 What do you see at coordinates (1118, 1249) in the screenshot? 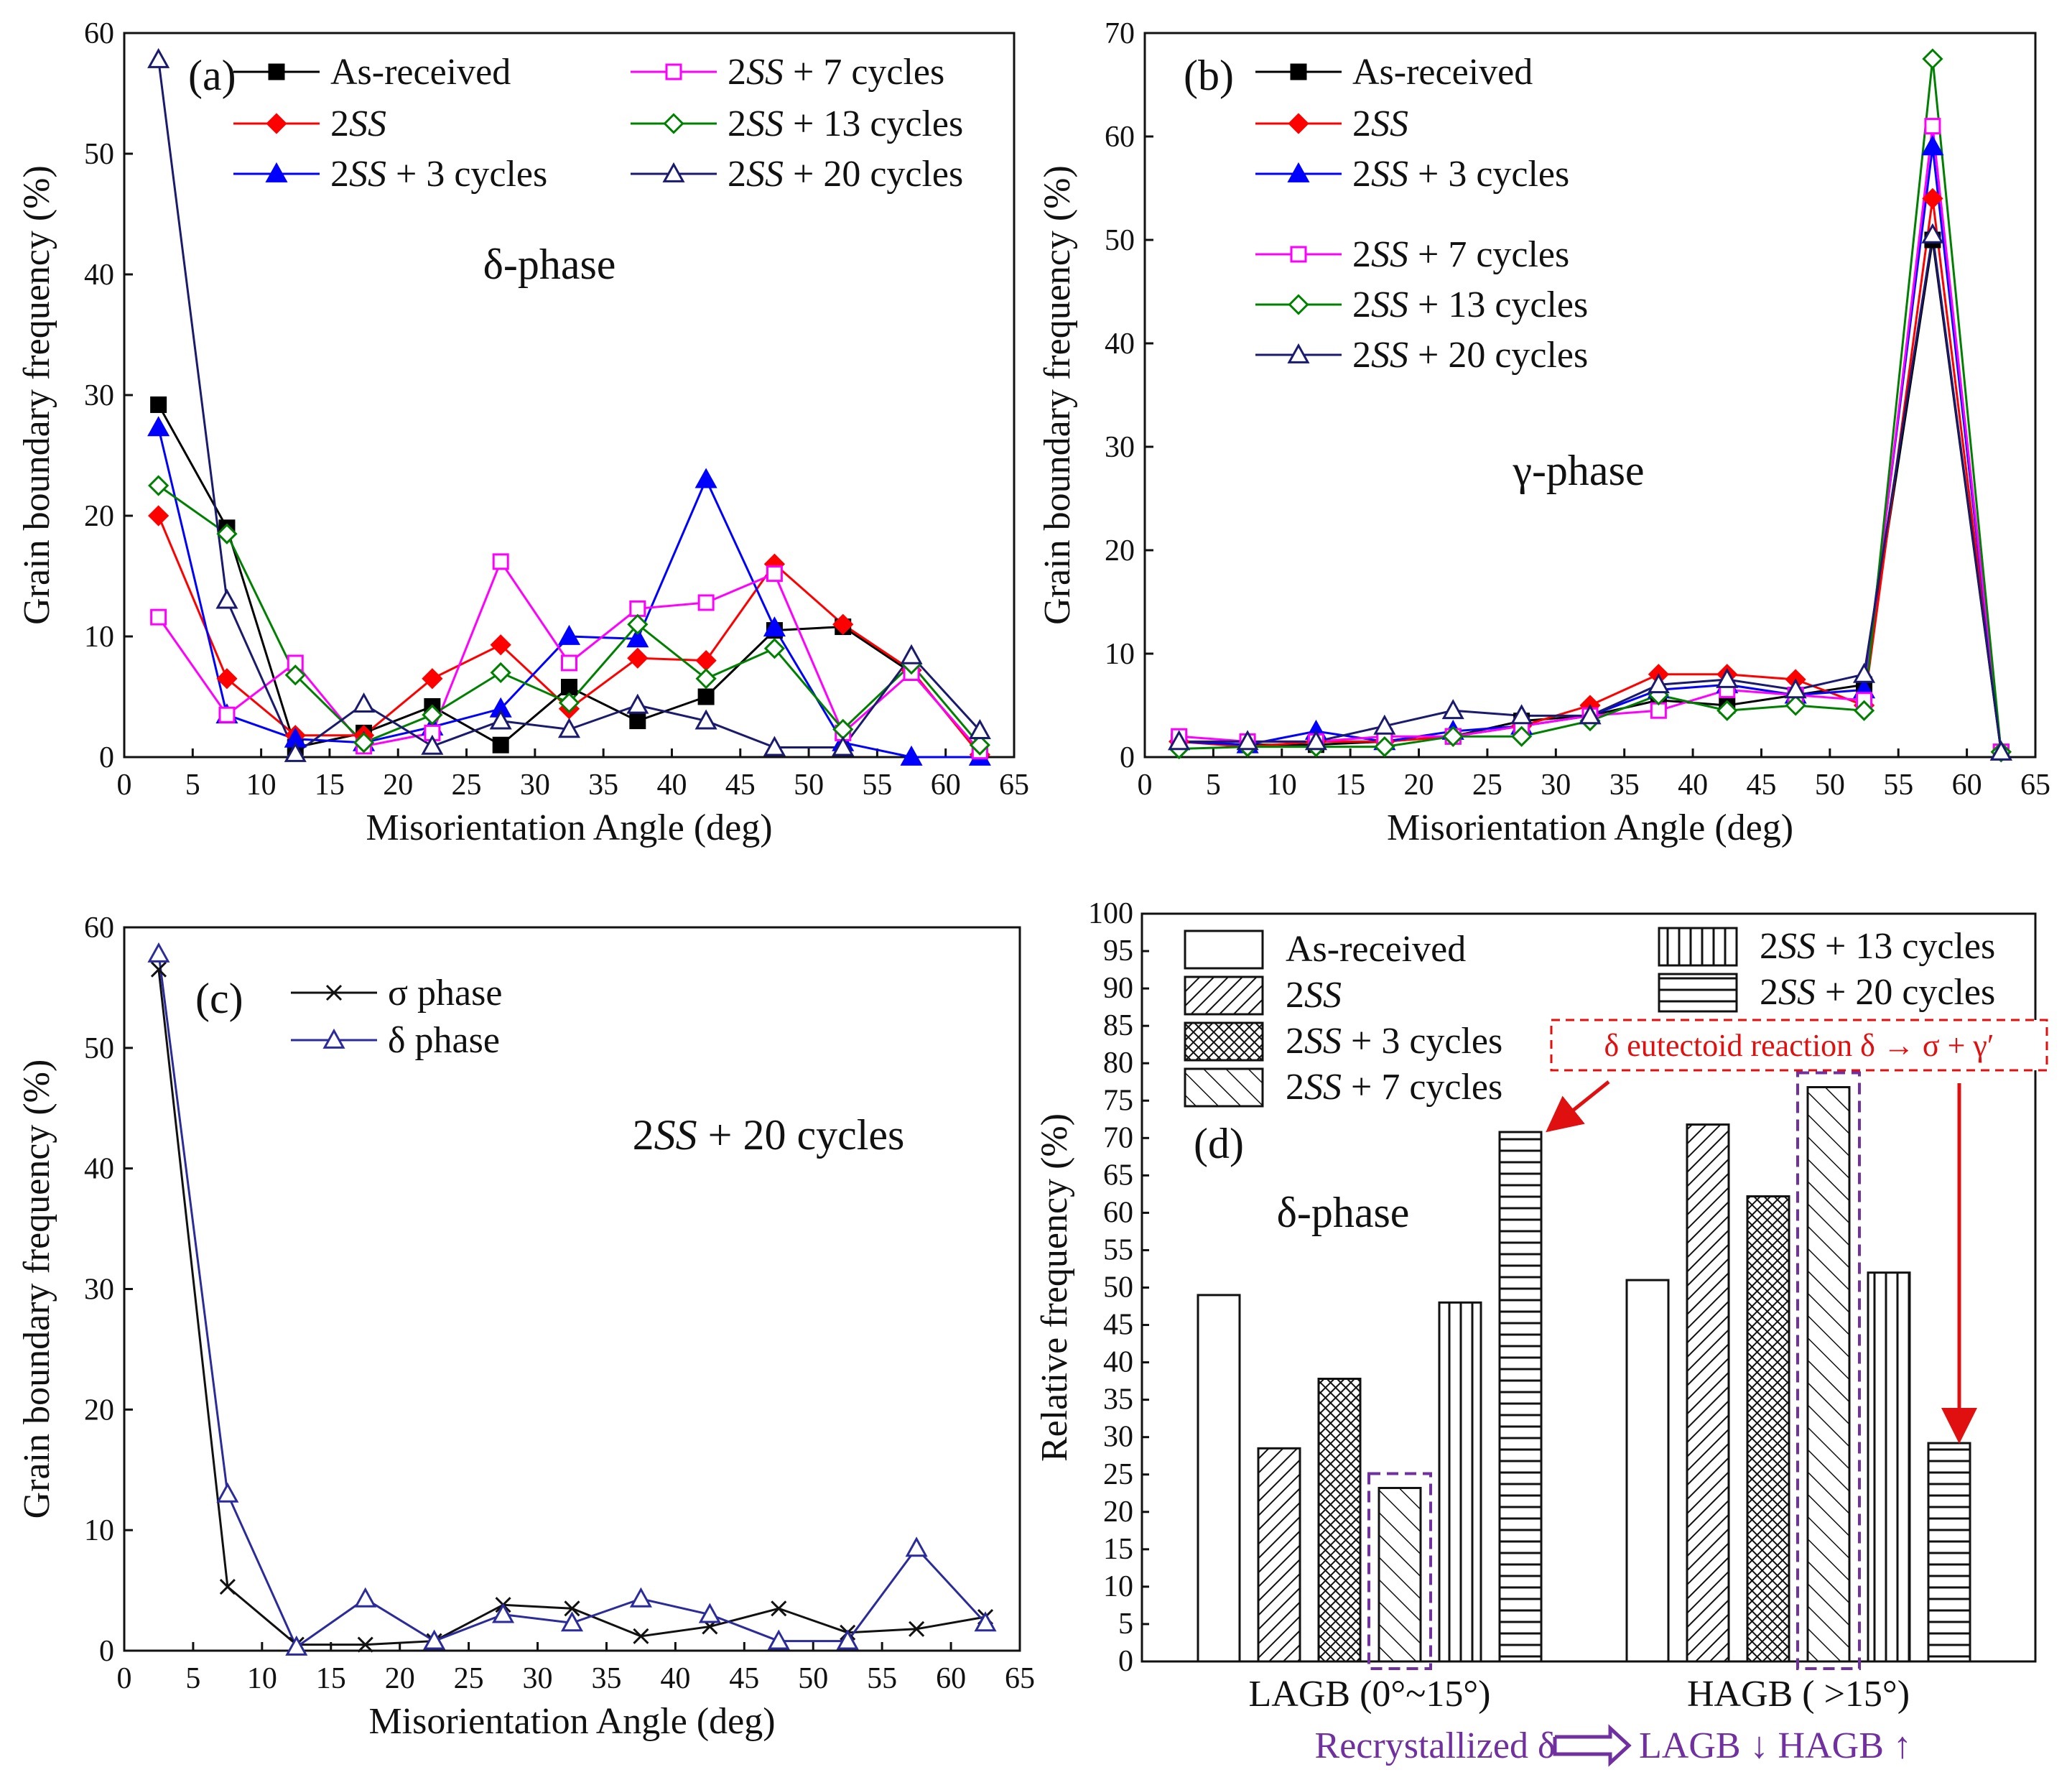
I see `y-tick-label: 55` at bounding box center [1118, 1249].